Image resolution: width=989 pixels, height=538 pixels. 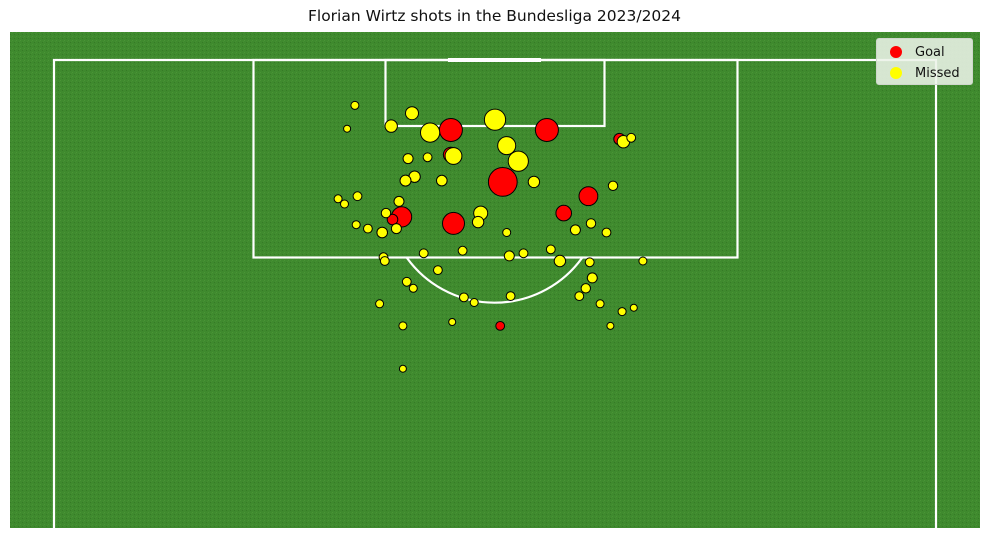 What do you see at coordinates (896, 73) in the screenshot?
I see `legend-missed-marker` at bounding box center [896, 73].